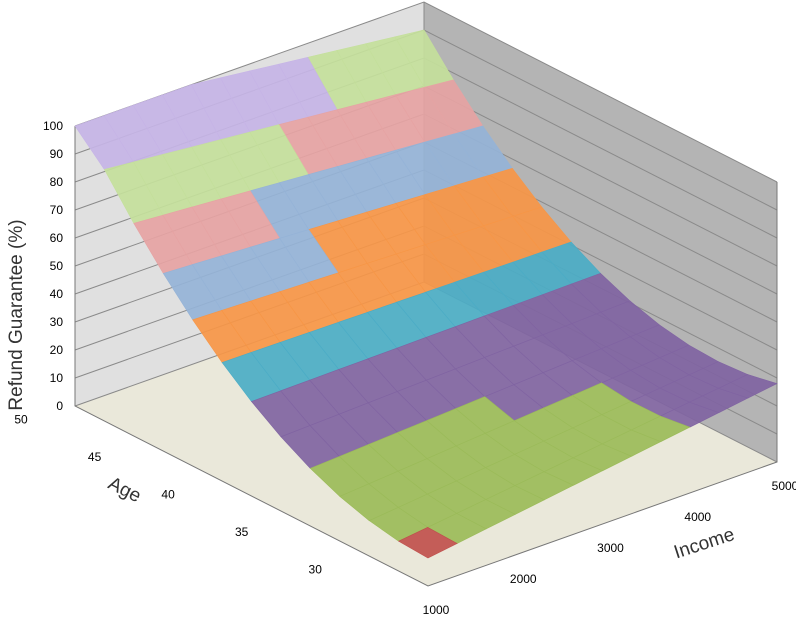 The height and width of the screenshot is (624, 796). What do you see at coordinates (57, 210) in the screenshot?
I see `z-tick-label: 70` at bounding box center [57, 210].